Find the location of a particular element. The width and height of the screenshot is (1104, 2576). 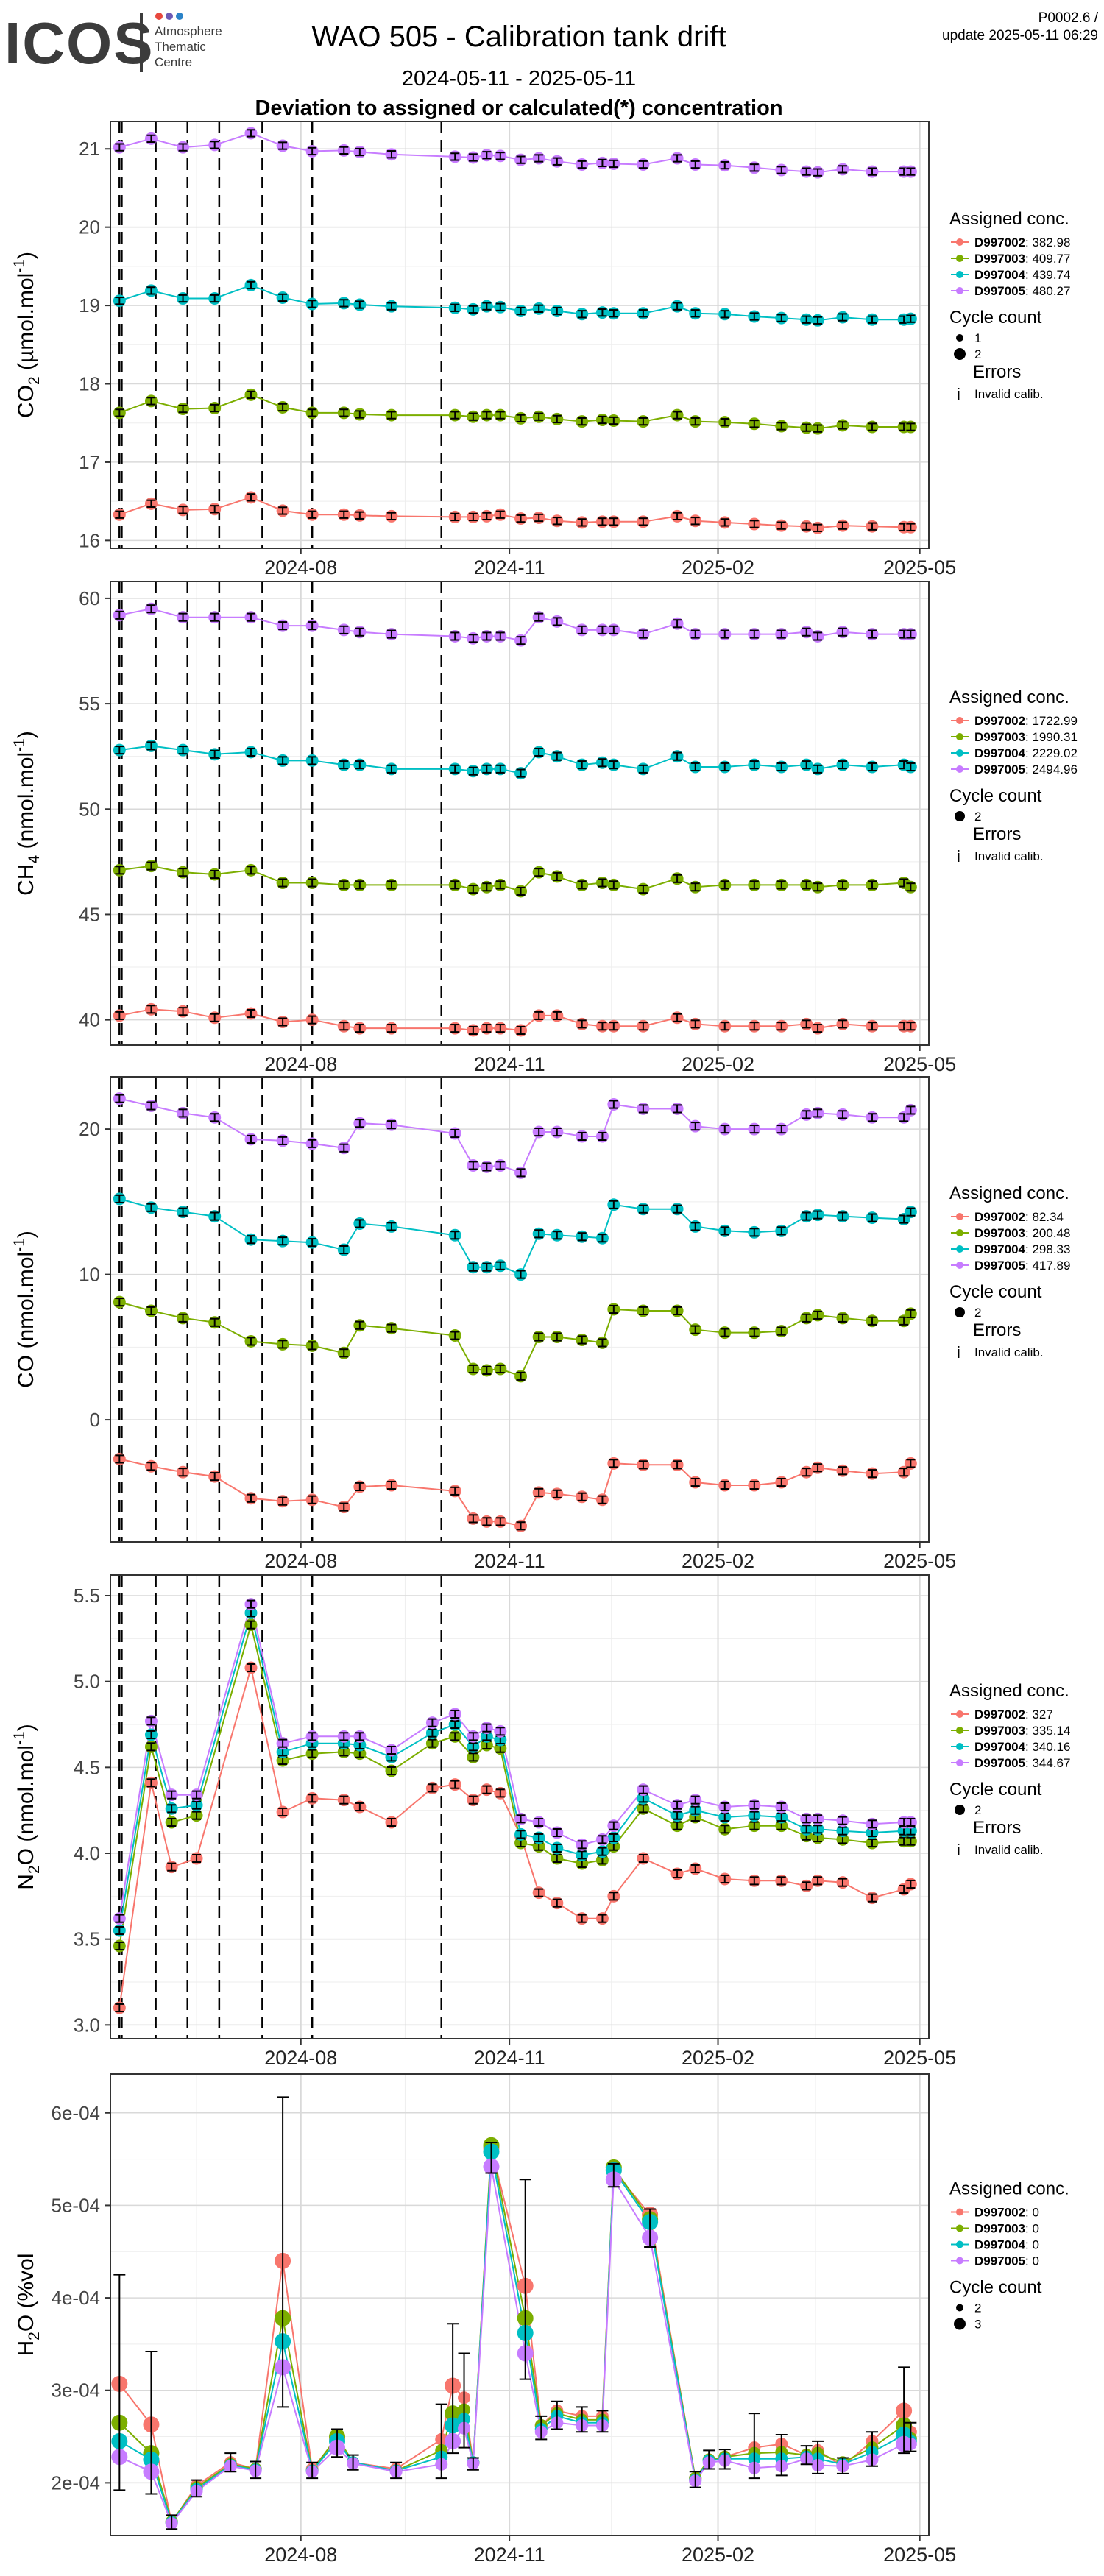

y-tick-label: 4.0 is located at coordinates (87, 1853).